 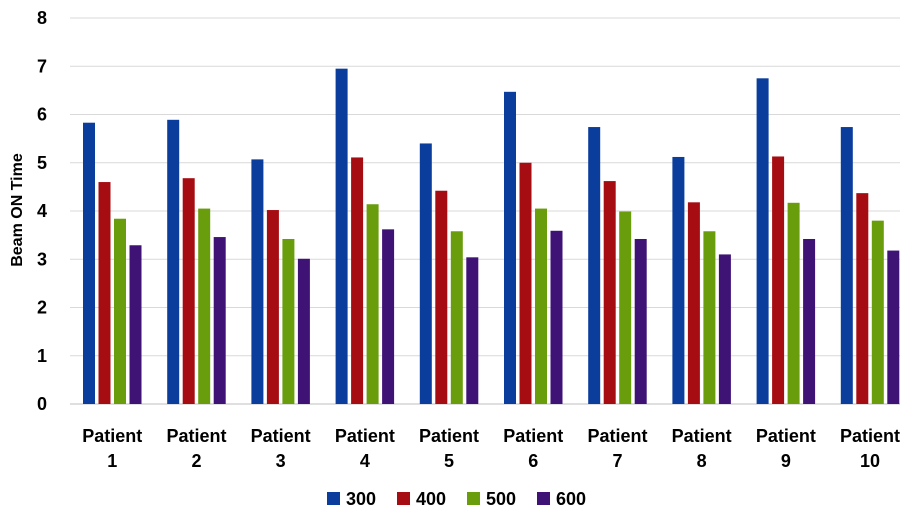 What do you see at coordinates (870, 461) in the screenshot?
I see `x-category-number: 10` at bounding box center [870, 461].